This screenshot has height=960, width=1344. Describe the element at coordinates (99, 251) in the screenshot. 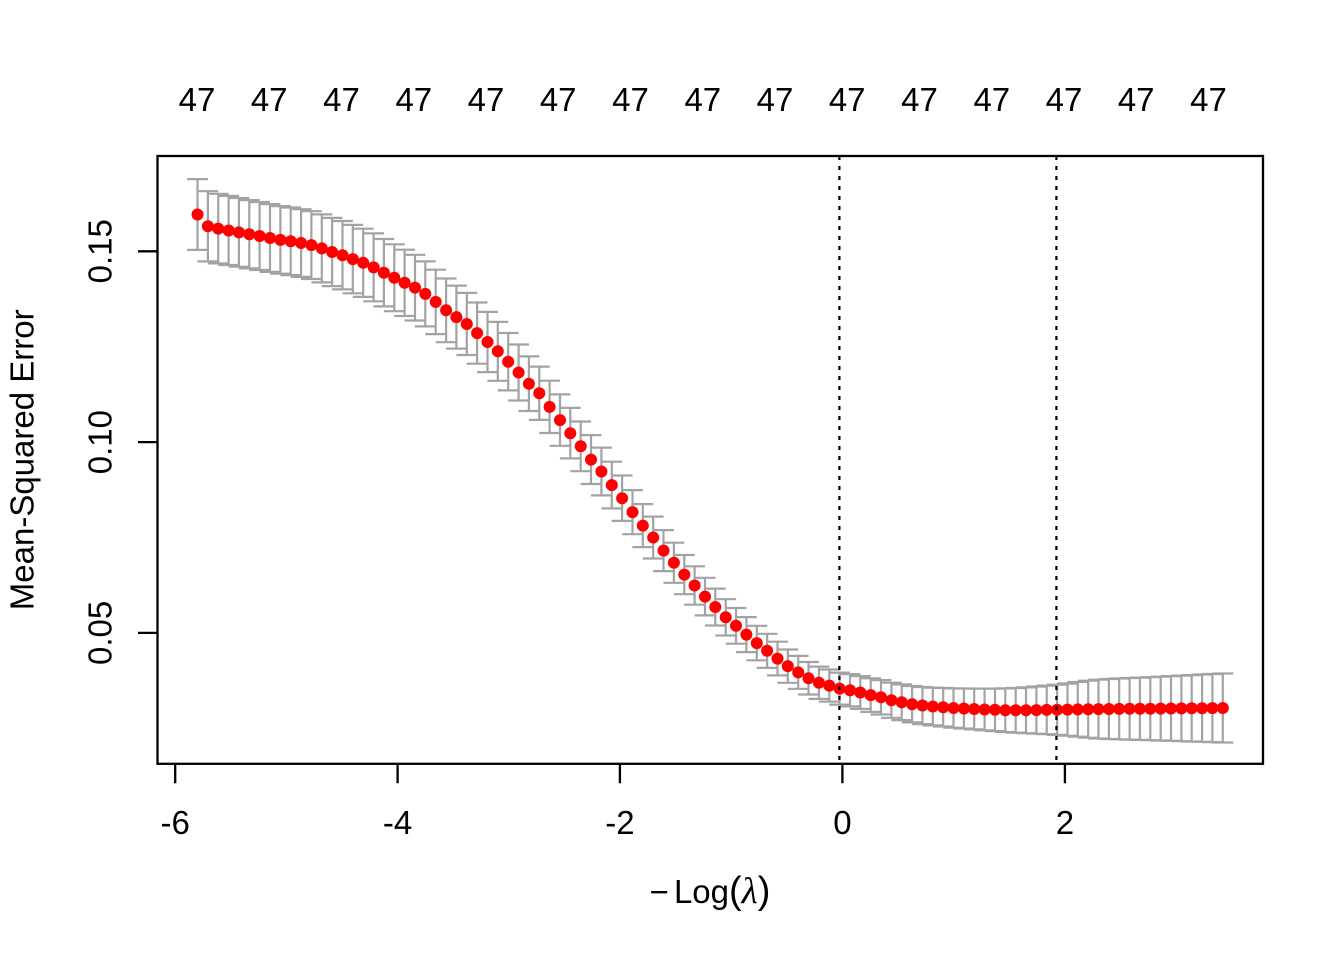

I see `svg-text: 0.15` at that location.